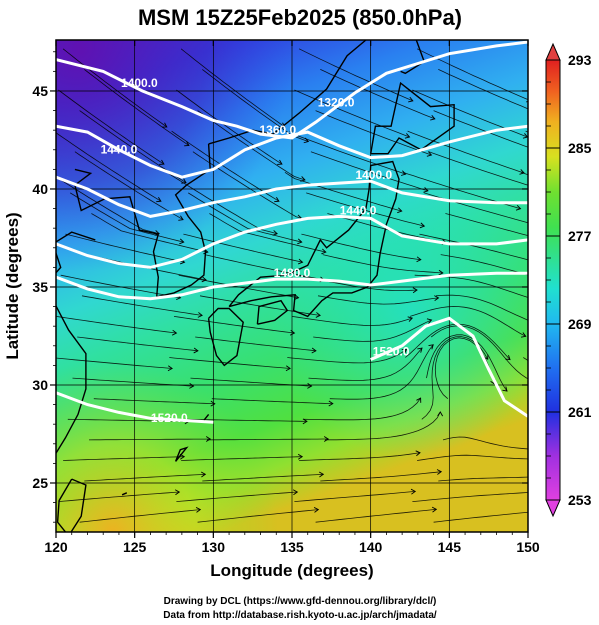  What do you see at coordinates (139, 83) in the screenshot?
I see `contour-label: 1400.0` at bounding box center [139, 83].